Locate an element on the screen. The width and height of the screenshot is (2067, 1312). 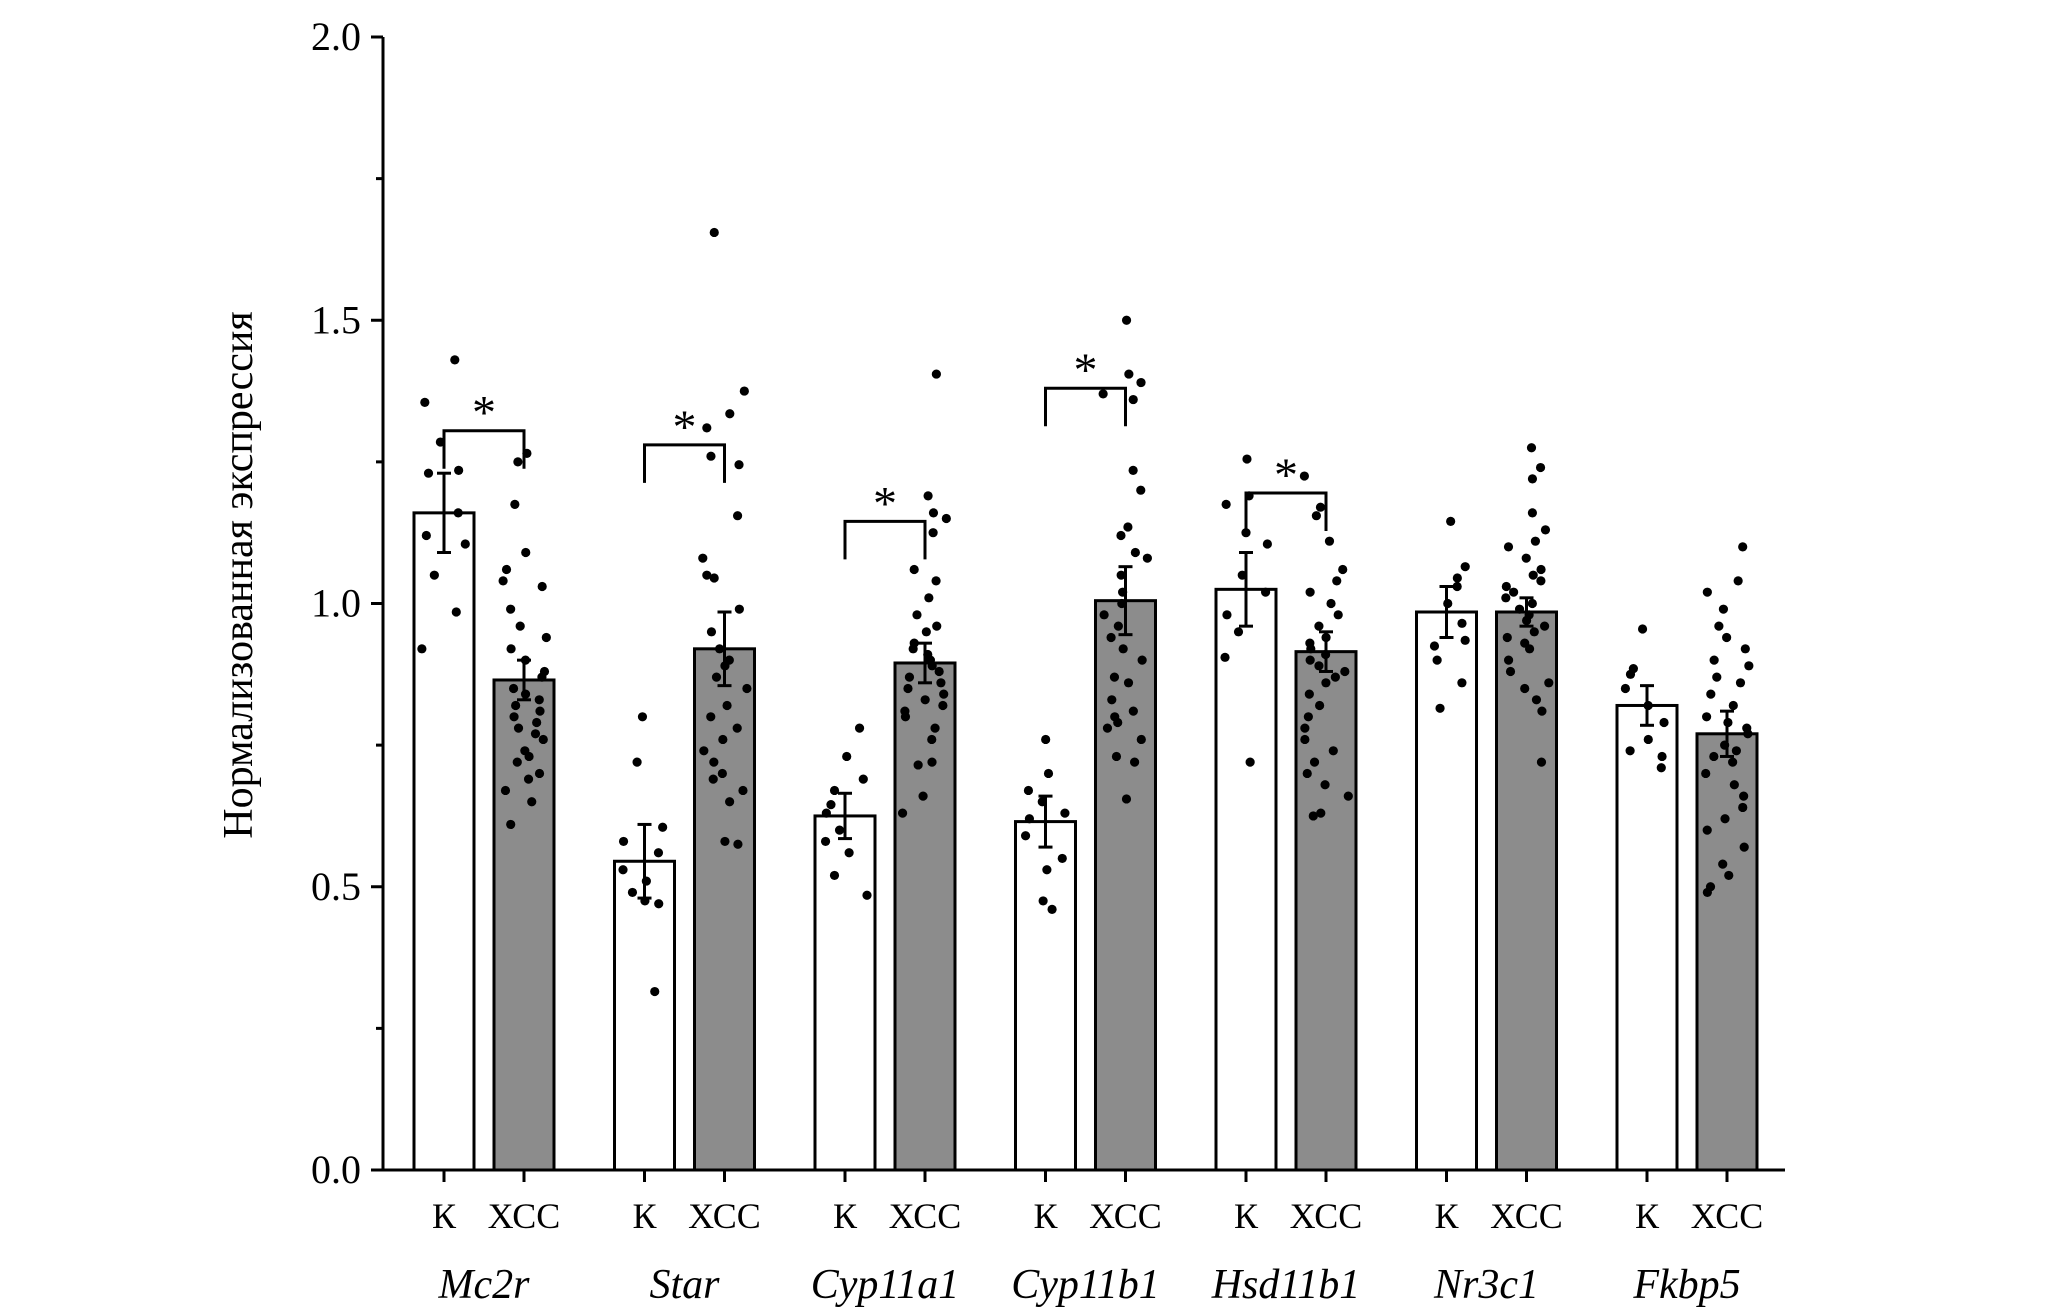
significance-bracket-cyp11b1 is located at coordinates (1085, 406).